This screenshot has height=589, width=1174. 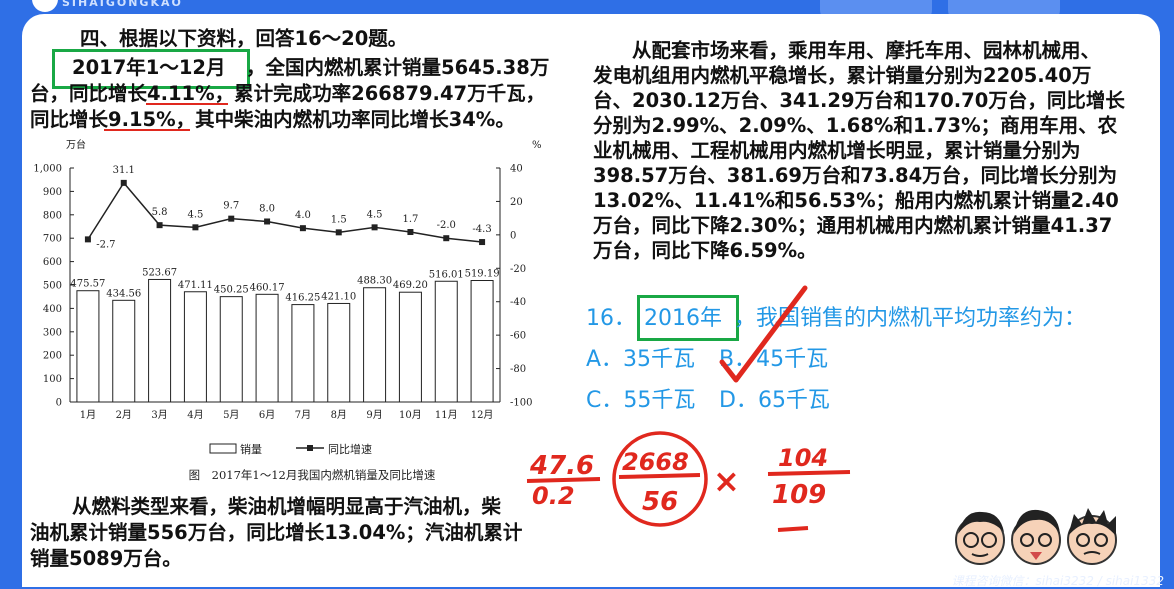 I want to click on option-c: C．55千瓦, so click(x=641, y=400).